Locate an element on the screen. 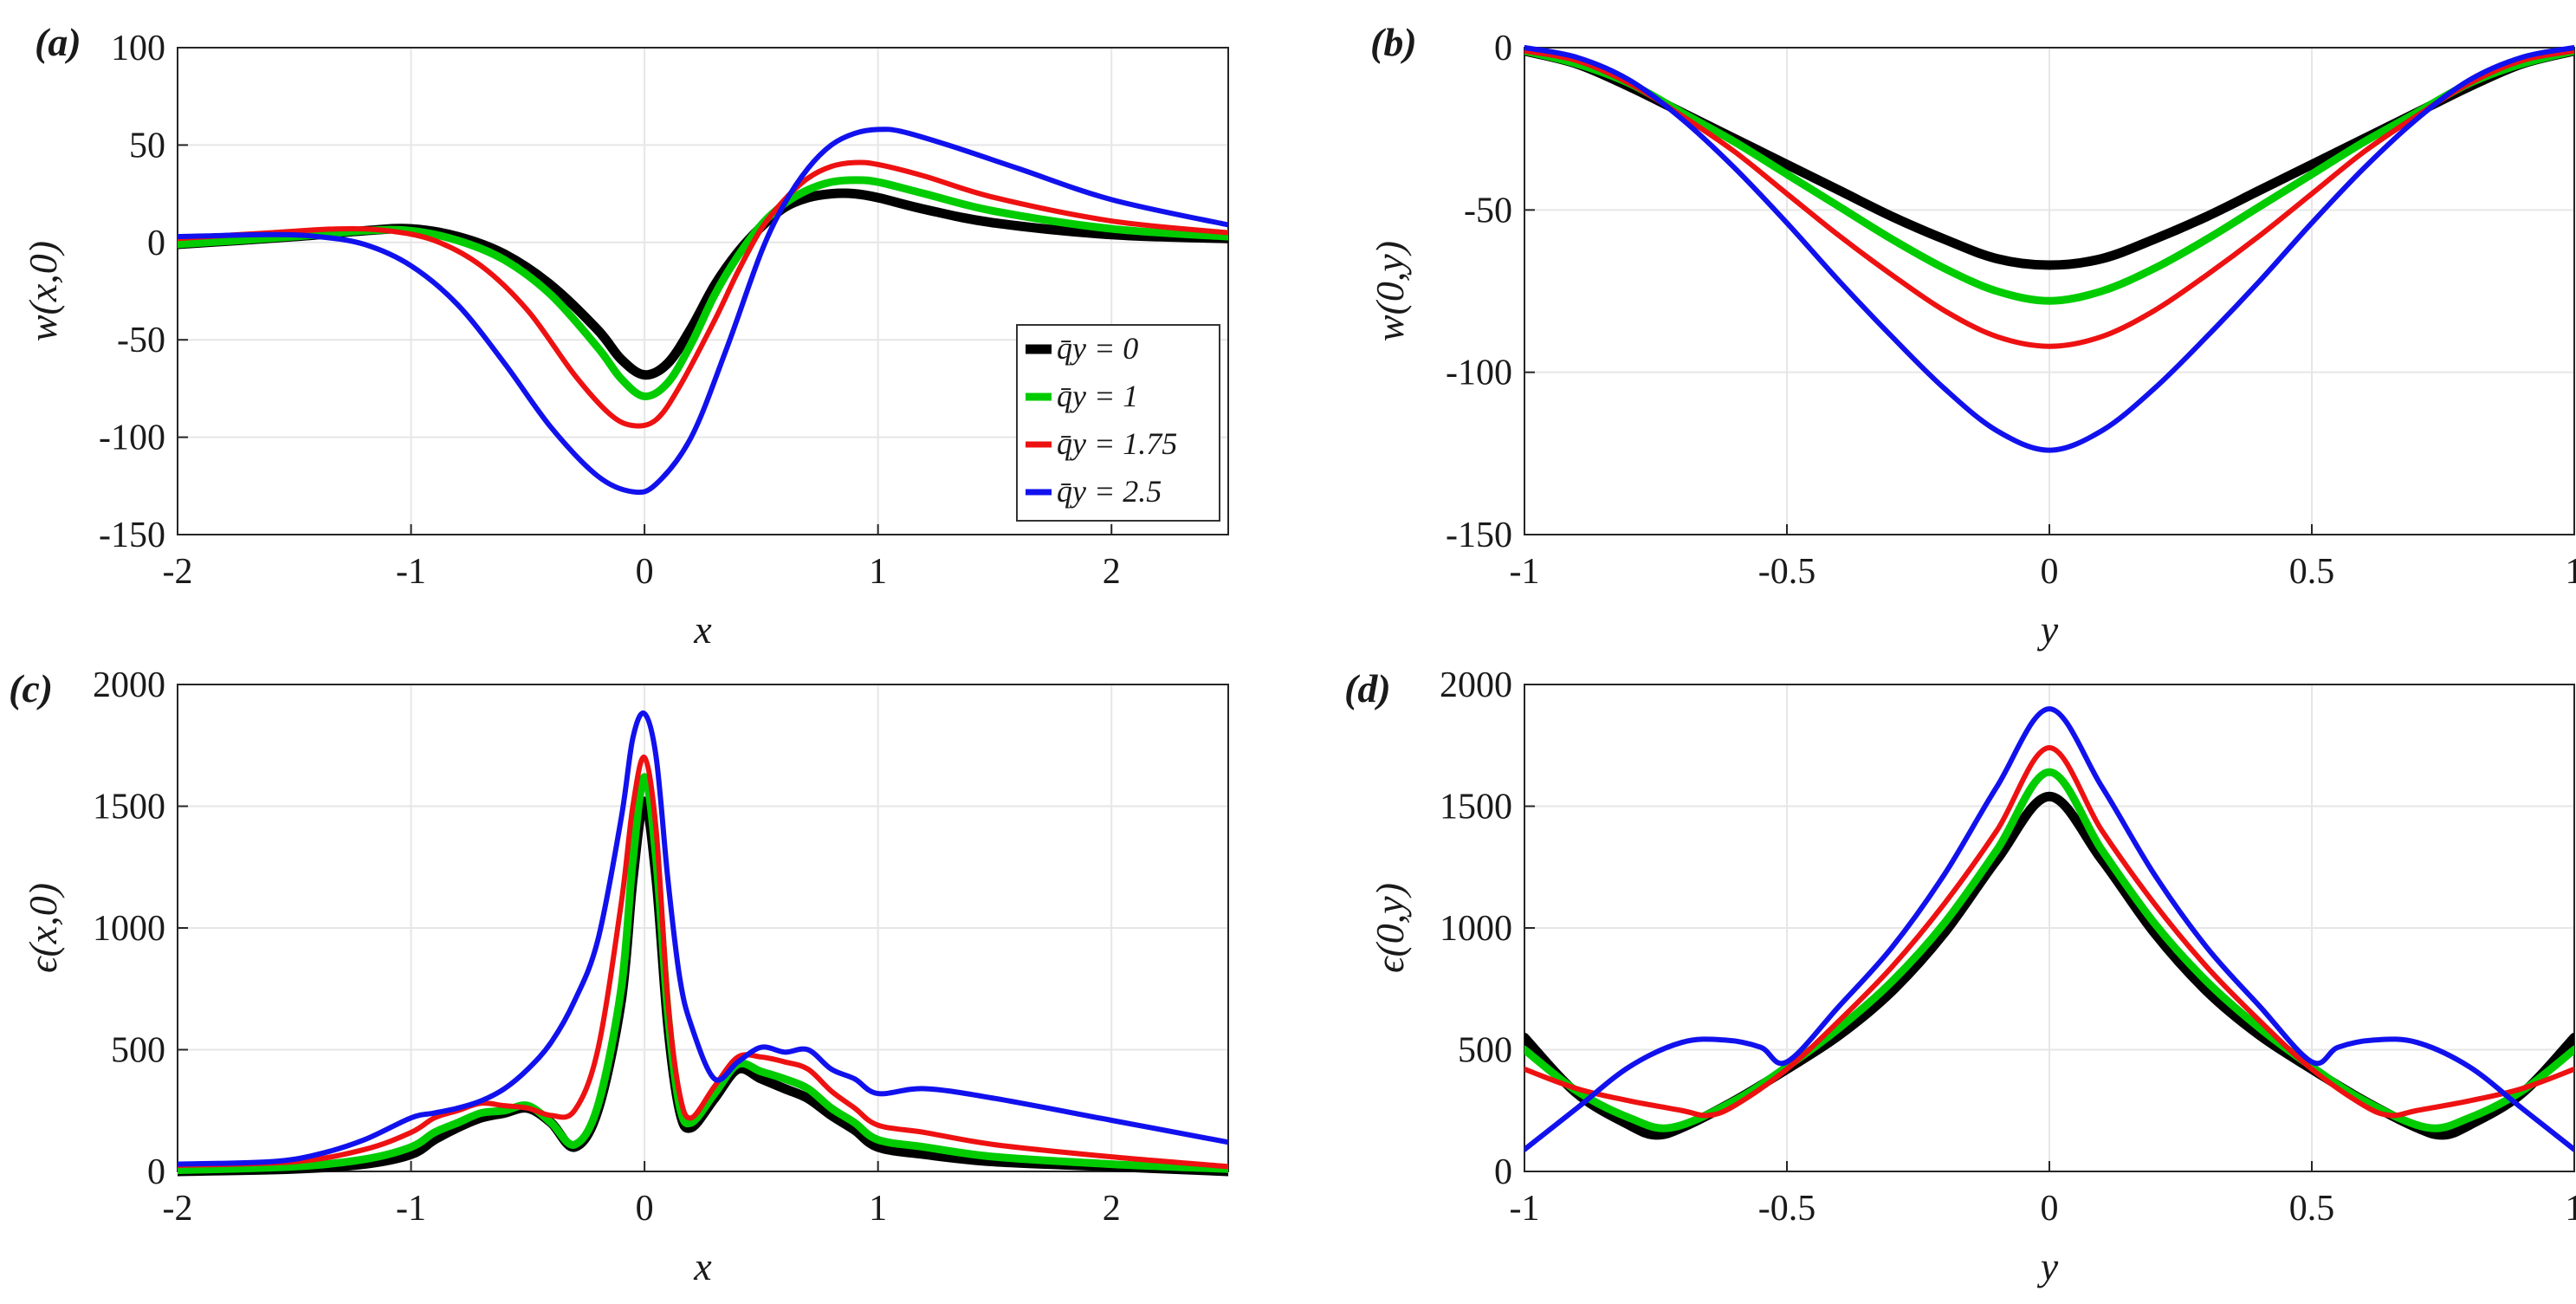 The width and height of the screenshot is (2576, 1304). legend-label: q̄y = 0 is located at coordinates (1097, 348).